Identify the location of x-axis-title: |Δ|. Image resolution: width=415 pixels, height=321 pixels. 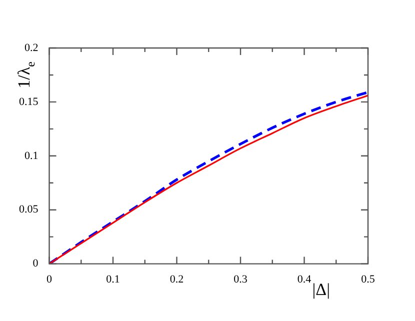
(321, 289).